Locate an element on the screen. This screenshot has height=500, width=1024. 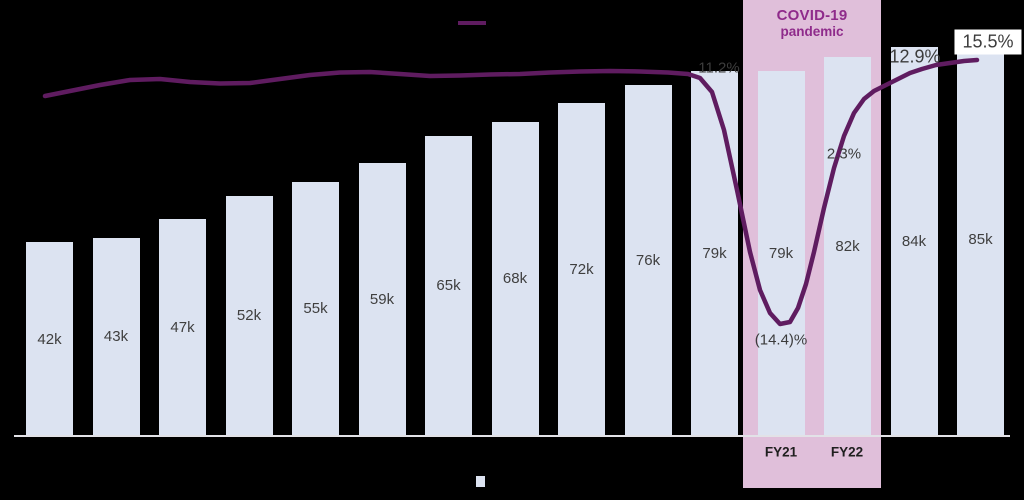
bar-value-label: 52k is located at coordinates (249, 316).